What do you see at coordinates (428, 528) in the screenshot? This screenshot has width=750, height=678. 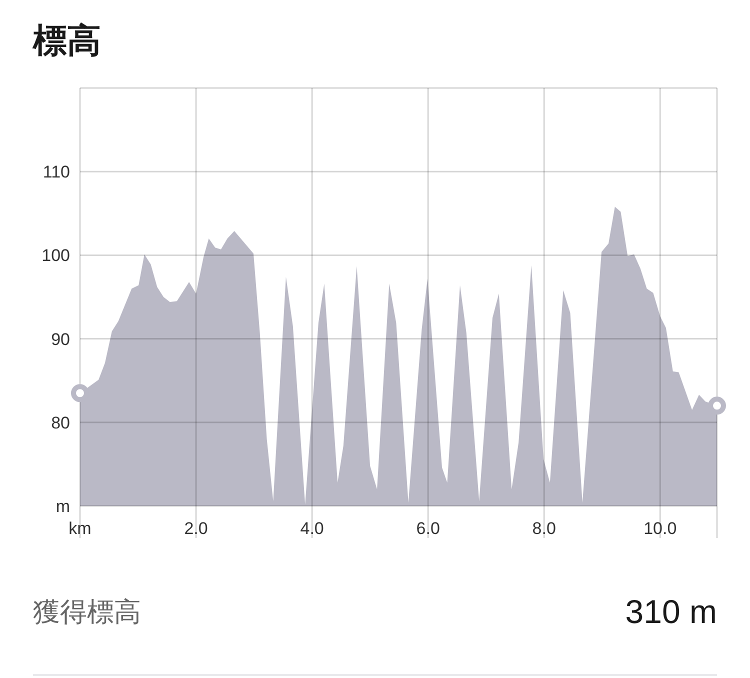 I see `x-tick-label: 6.0` at bounding box center [428, 528].